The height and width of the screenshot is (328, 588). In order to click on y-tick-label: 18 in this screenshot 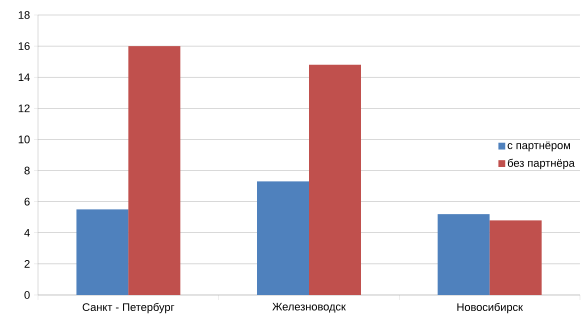, I will do `click(24, 15)`.